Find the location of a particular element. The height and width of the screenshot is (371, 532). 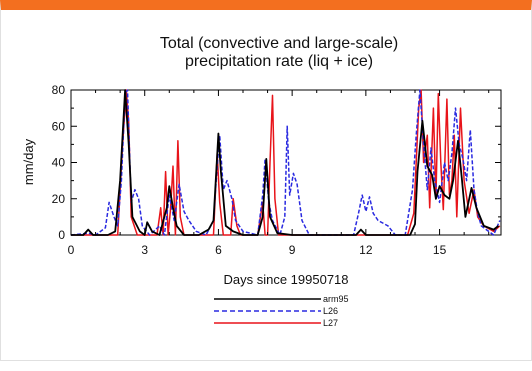

x-tick-label-0: 0 is located at coordinates (71, 250).